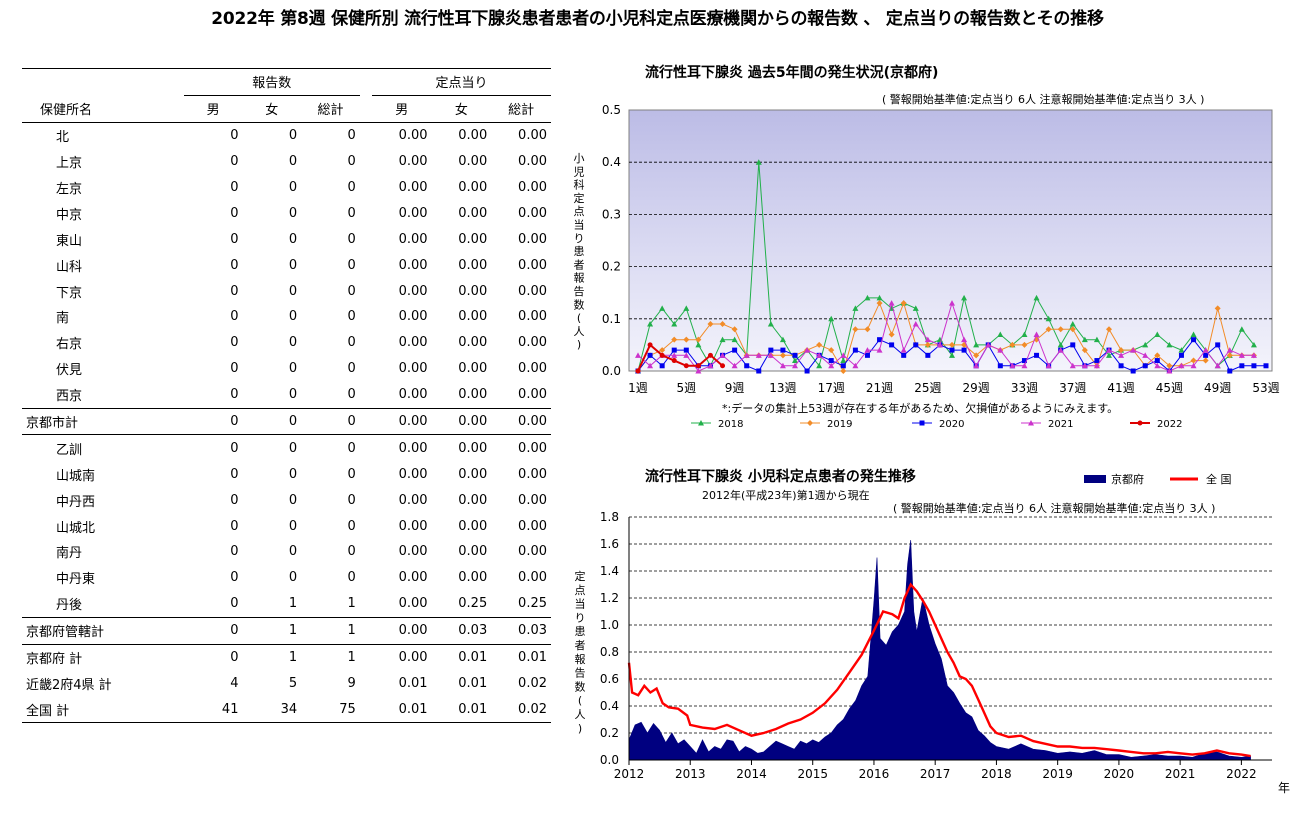 This screenshot has height=823, width=1315. I want to click on trend-chart-subtitle: 2012年(平成23年)第1週から現在, so click(786, 495).